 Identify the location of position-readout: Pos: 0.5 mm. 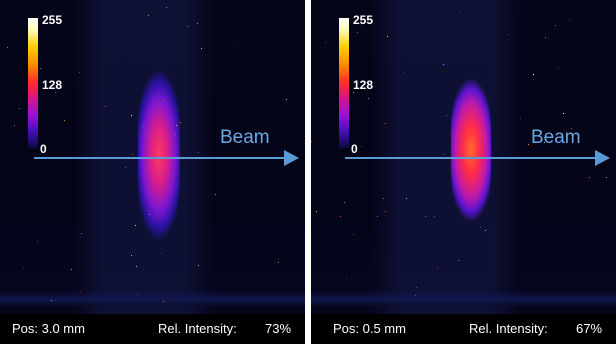
(369, 328).